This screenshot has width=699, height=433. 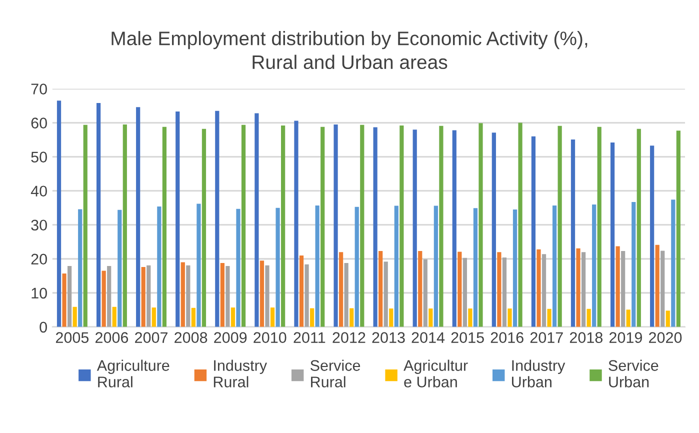 I want to click on x-tick-label: 2007, so click(x=151, y=337).